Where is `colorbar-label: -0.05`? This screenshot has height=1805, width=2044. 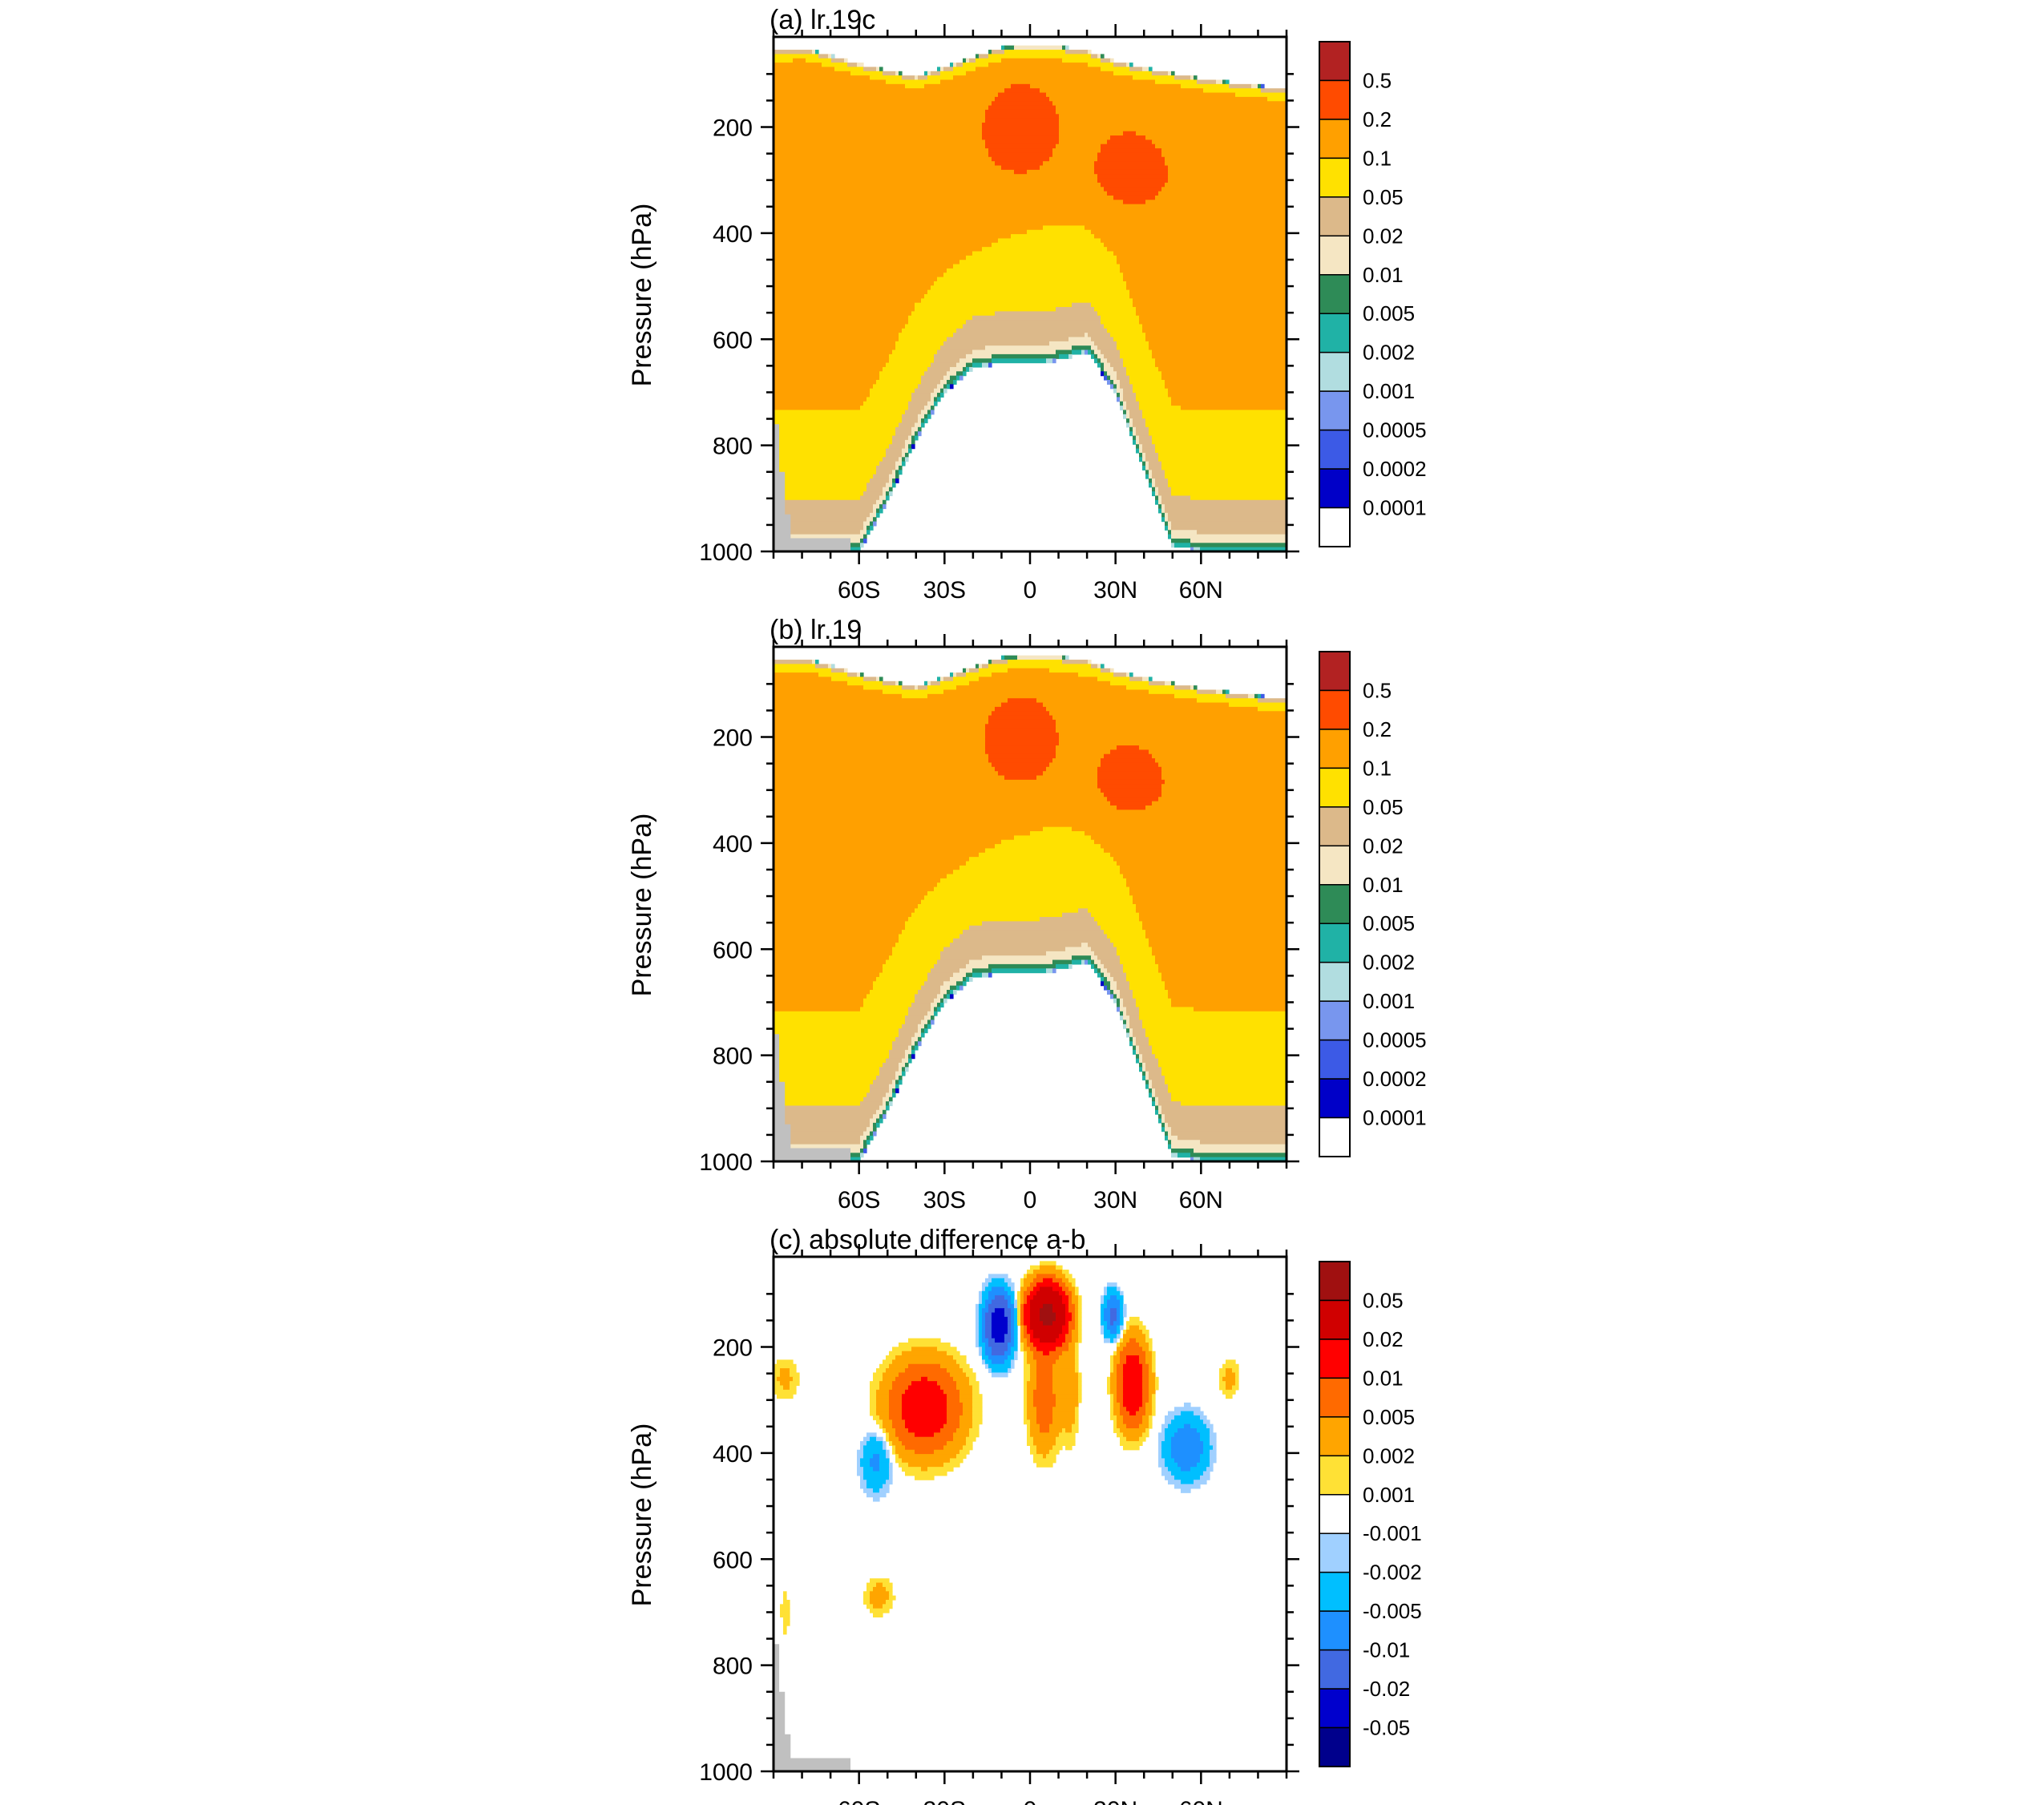
colorbar-label: -0.05 is located at coordinates (1386, 1728).